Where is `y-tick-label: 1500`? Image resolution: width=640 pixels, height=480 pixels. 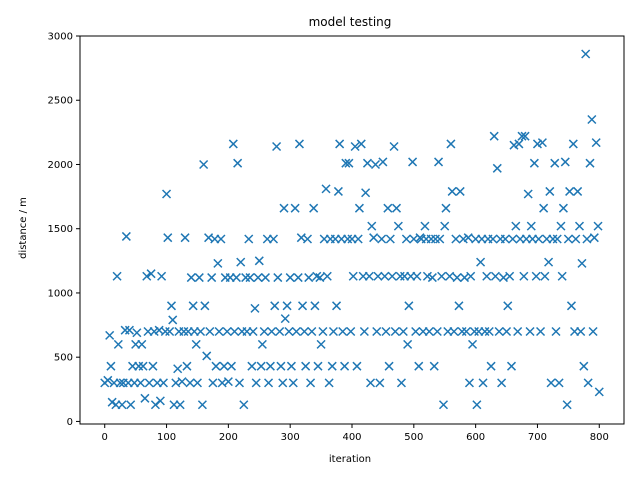
y-tick-label: 1500 is located at coordinates (60, 229).